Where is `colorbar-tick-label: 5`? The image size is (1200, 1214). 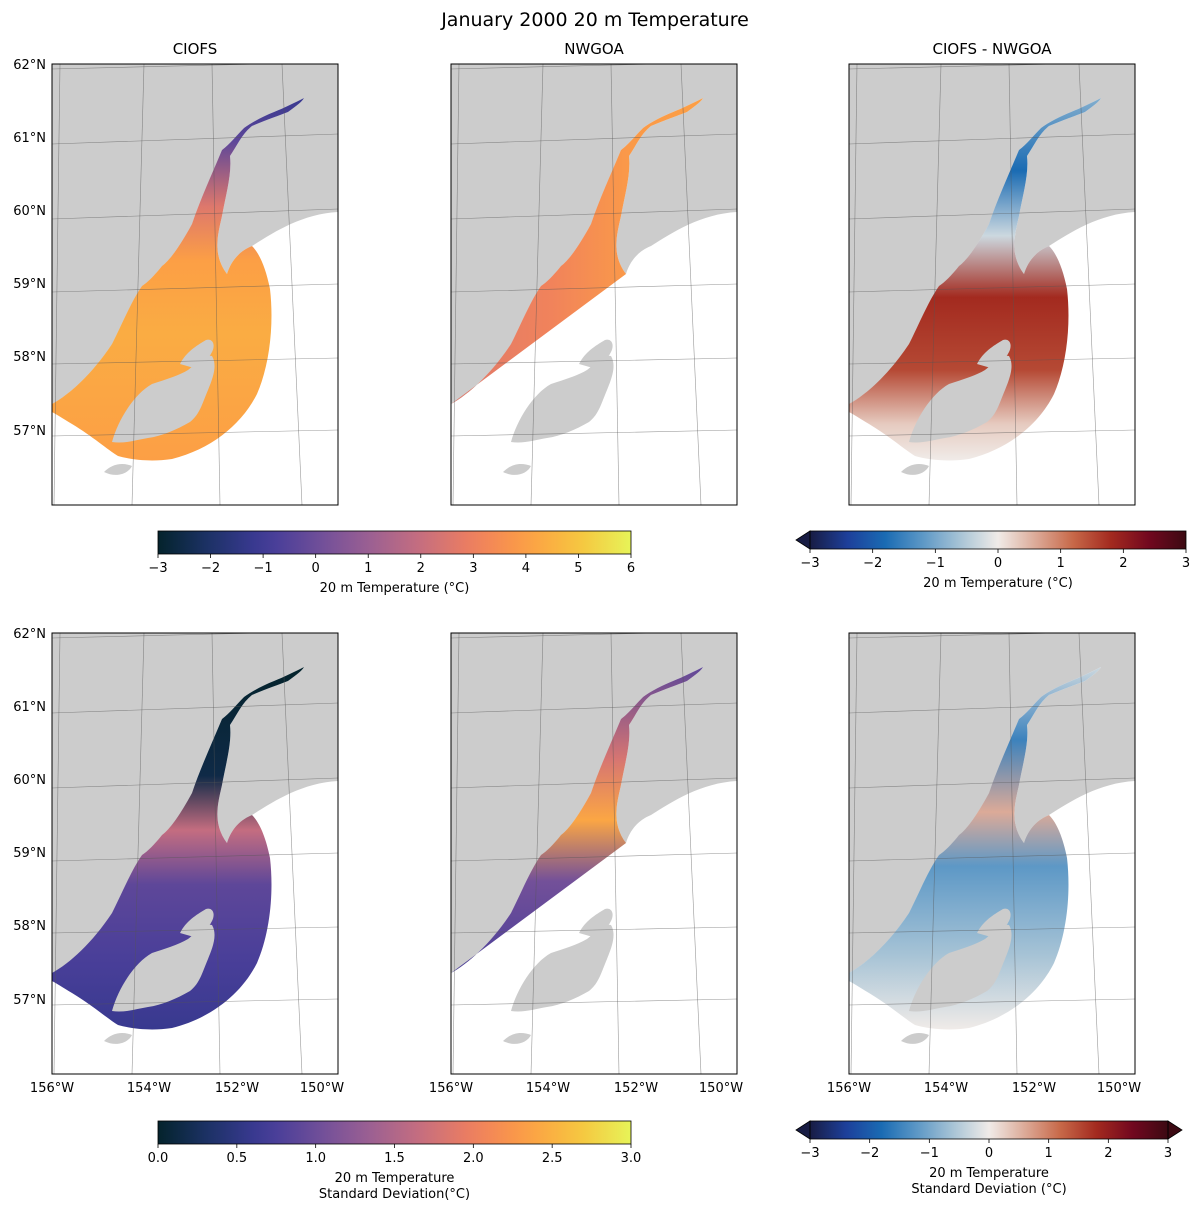
colorbar-tick-label: 5 is located at coordinates (578, 568).